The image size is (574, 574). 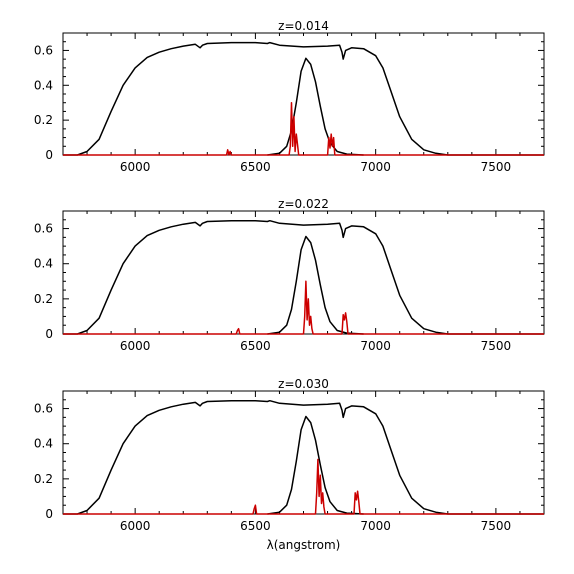 I want to click on chart-title: z=0.022, so click(x=303, y=204).